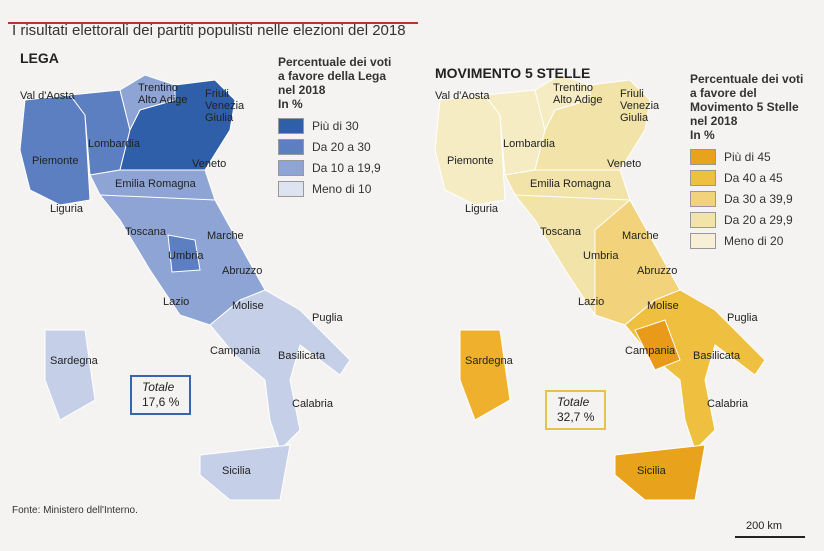  What do you see at coordinates (758, 219) in the screenshot?
I see `legend-label: Da 20 a 29,9` at bounding box center [758, 219].